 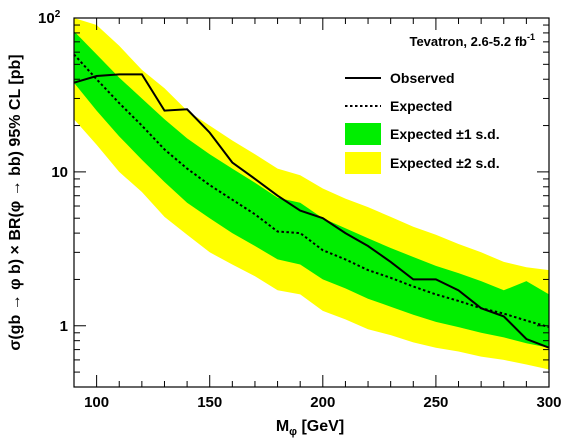 What do you see at coordinates (548, 402) in the screenshot?
I see `x-tick-label: 300` at bounding box center [548, 402].